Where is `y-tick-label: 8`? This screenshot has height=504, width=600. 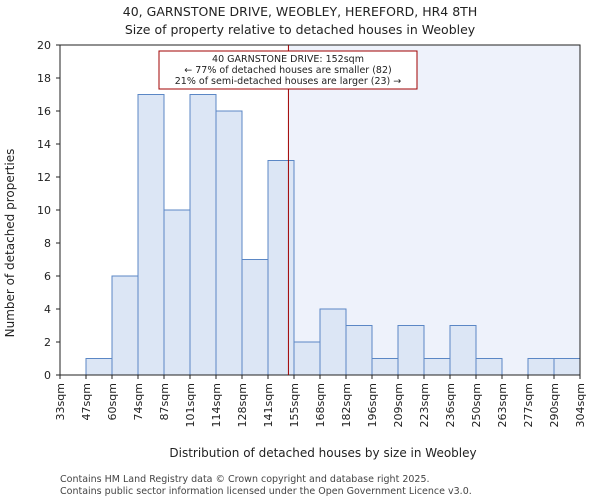
y-tick-label: 8 is located at coordinates (47, 243).